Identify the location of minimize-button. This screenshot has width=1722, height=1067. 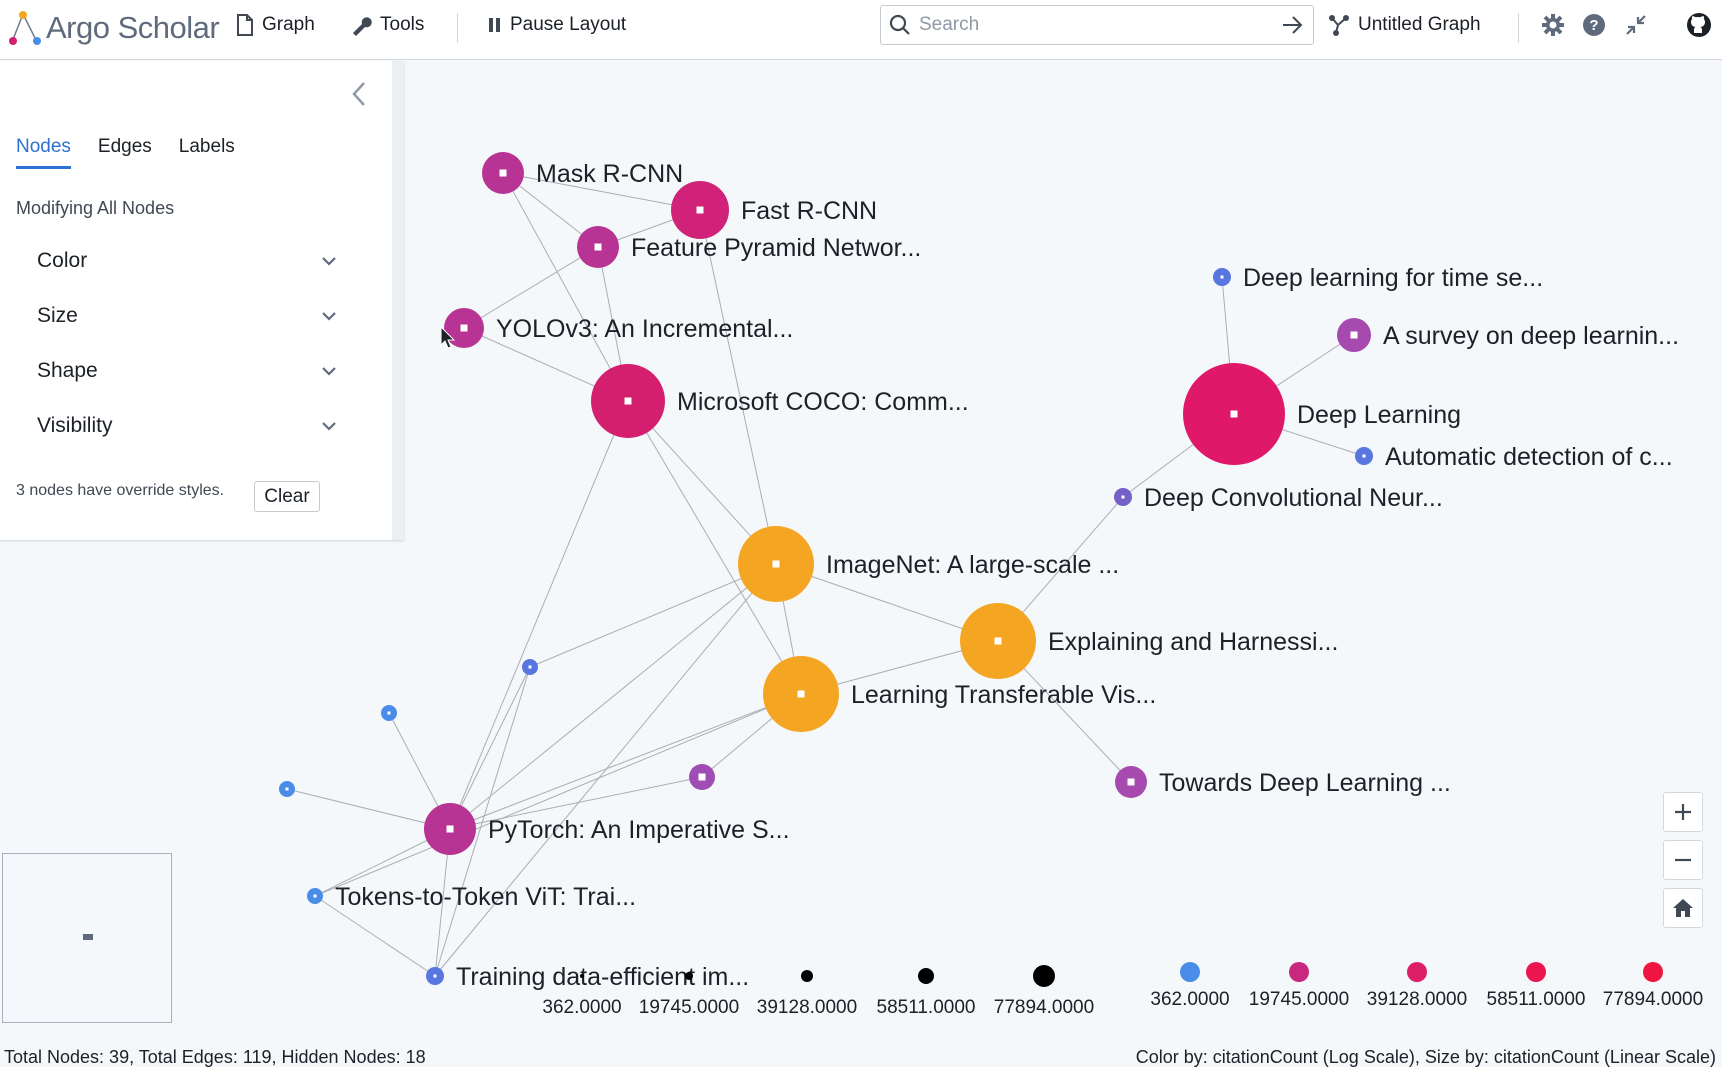
(1636, 25).